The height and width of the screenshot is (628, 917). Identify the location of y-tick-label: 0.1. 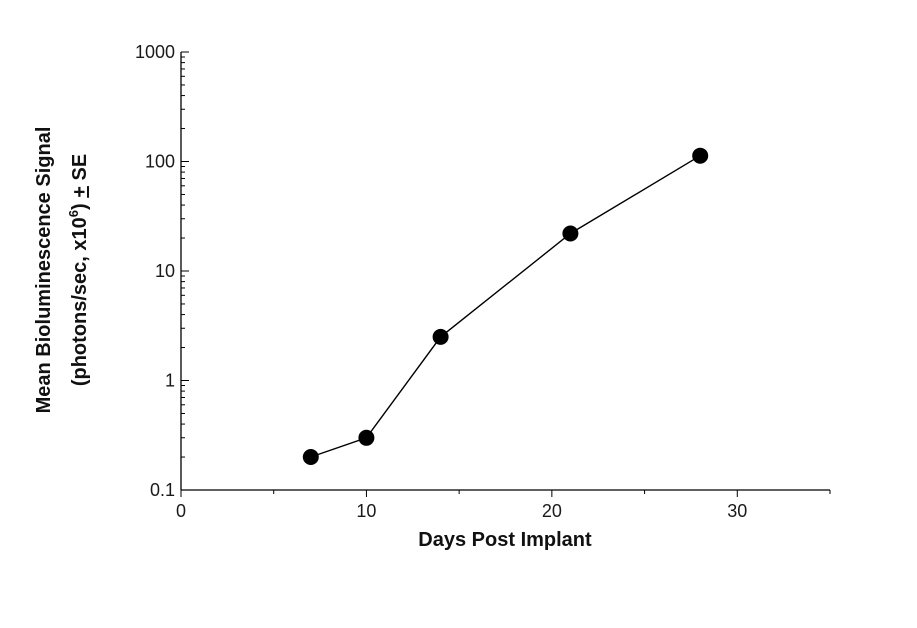
(162, 490).